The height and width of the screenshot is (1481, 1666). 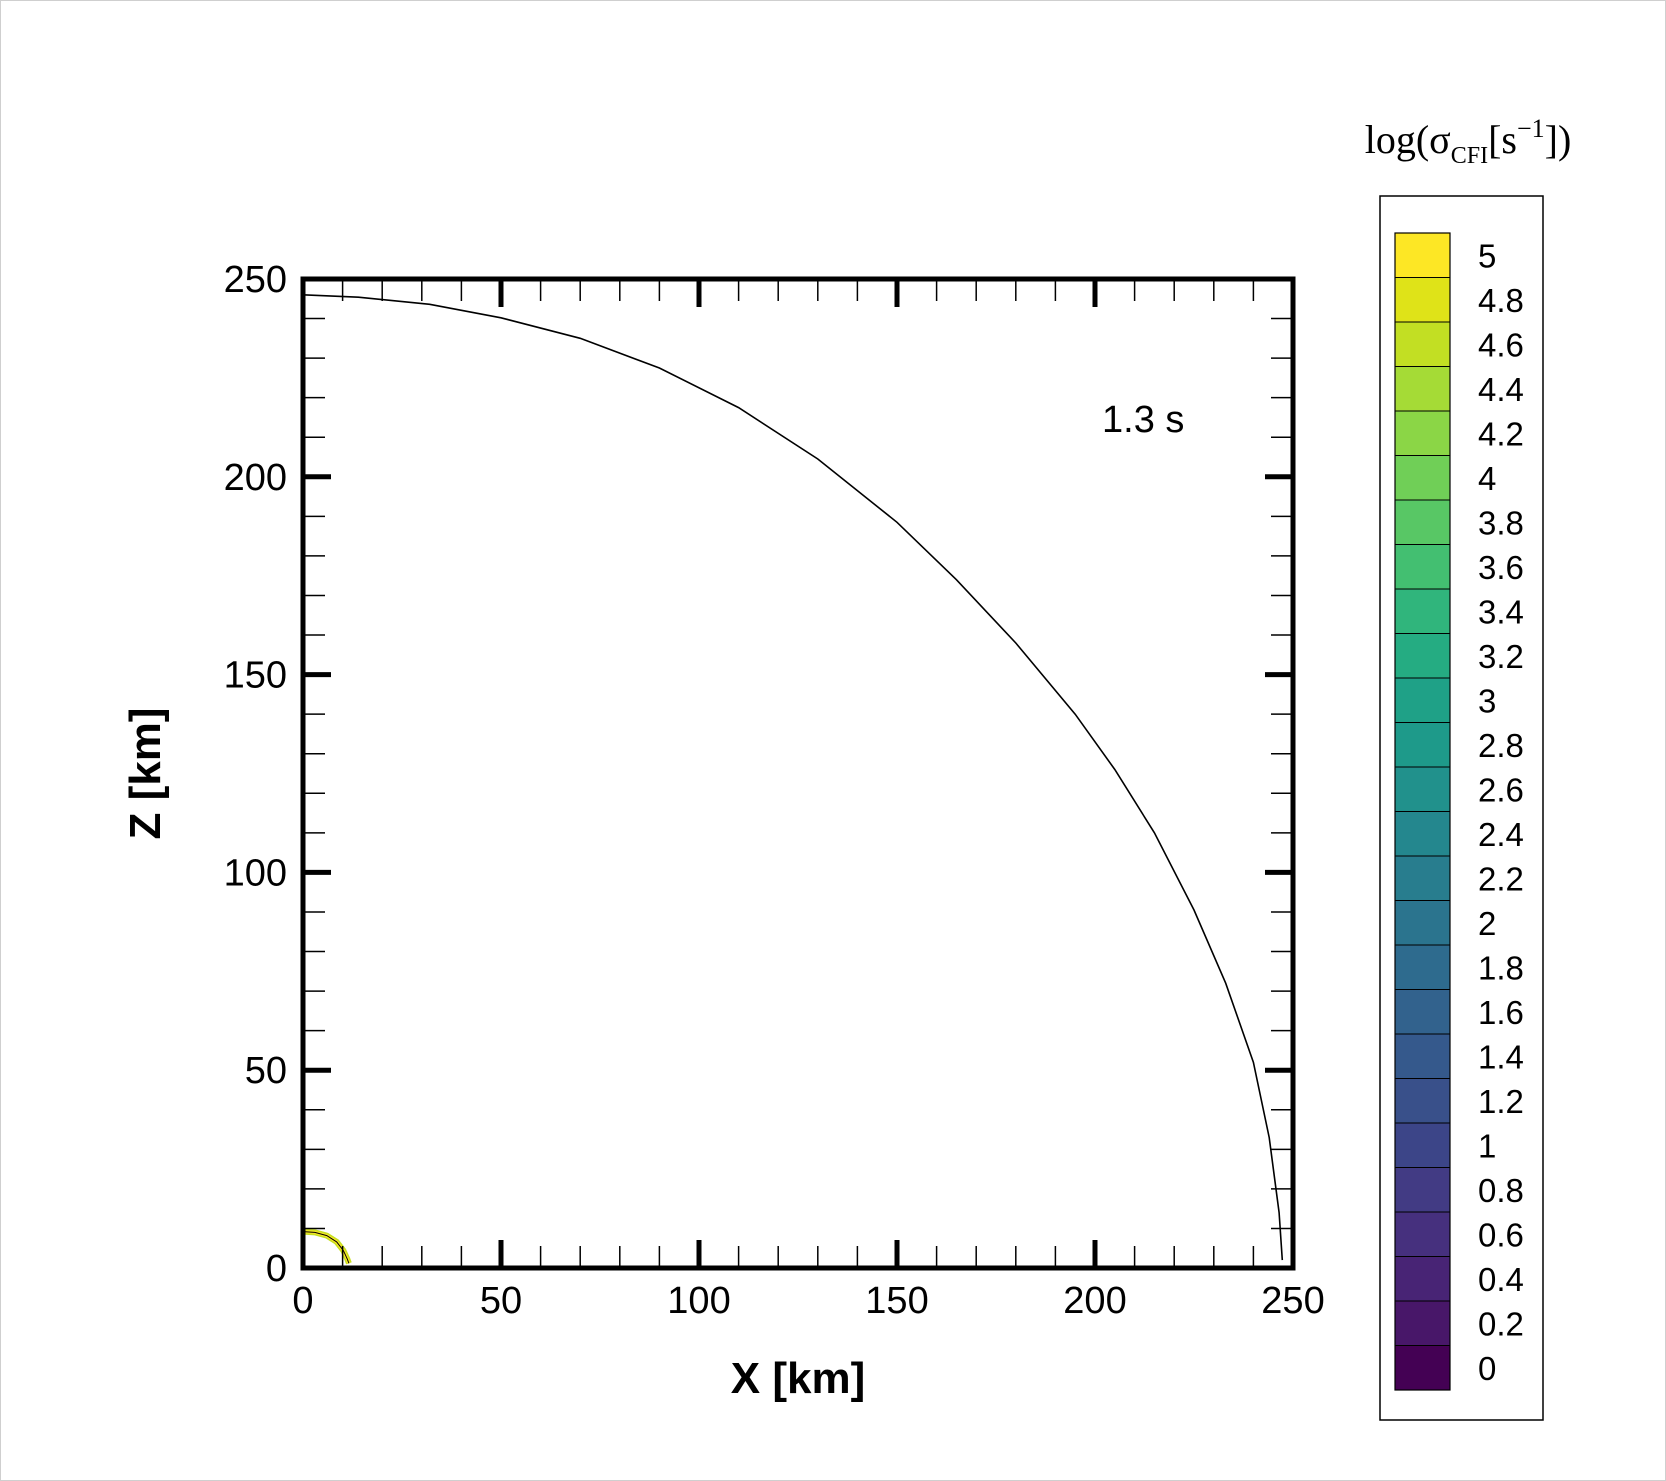 I want to click on colorbar-tick-label: 3.8, so click(x=1501, y=522).